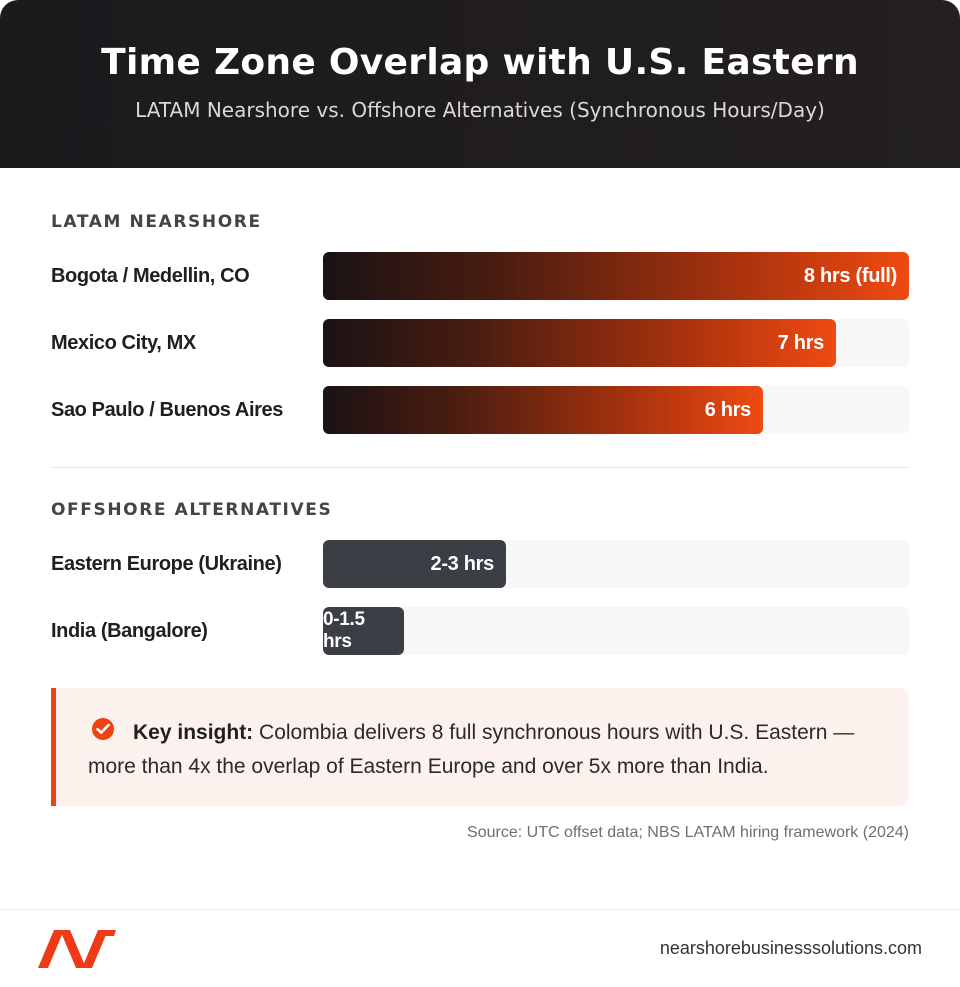  Describe the element at coordinates (801, 343) in the screenshot. I see `bar-value-label: 7 hrs` at that location.